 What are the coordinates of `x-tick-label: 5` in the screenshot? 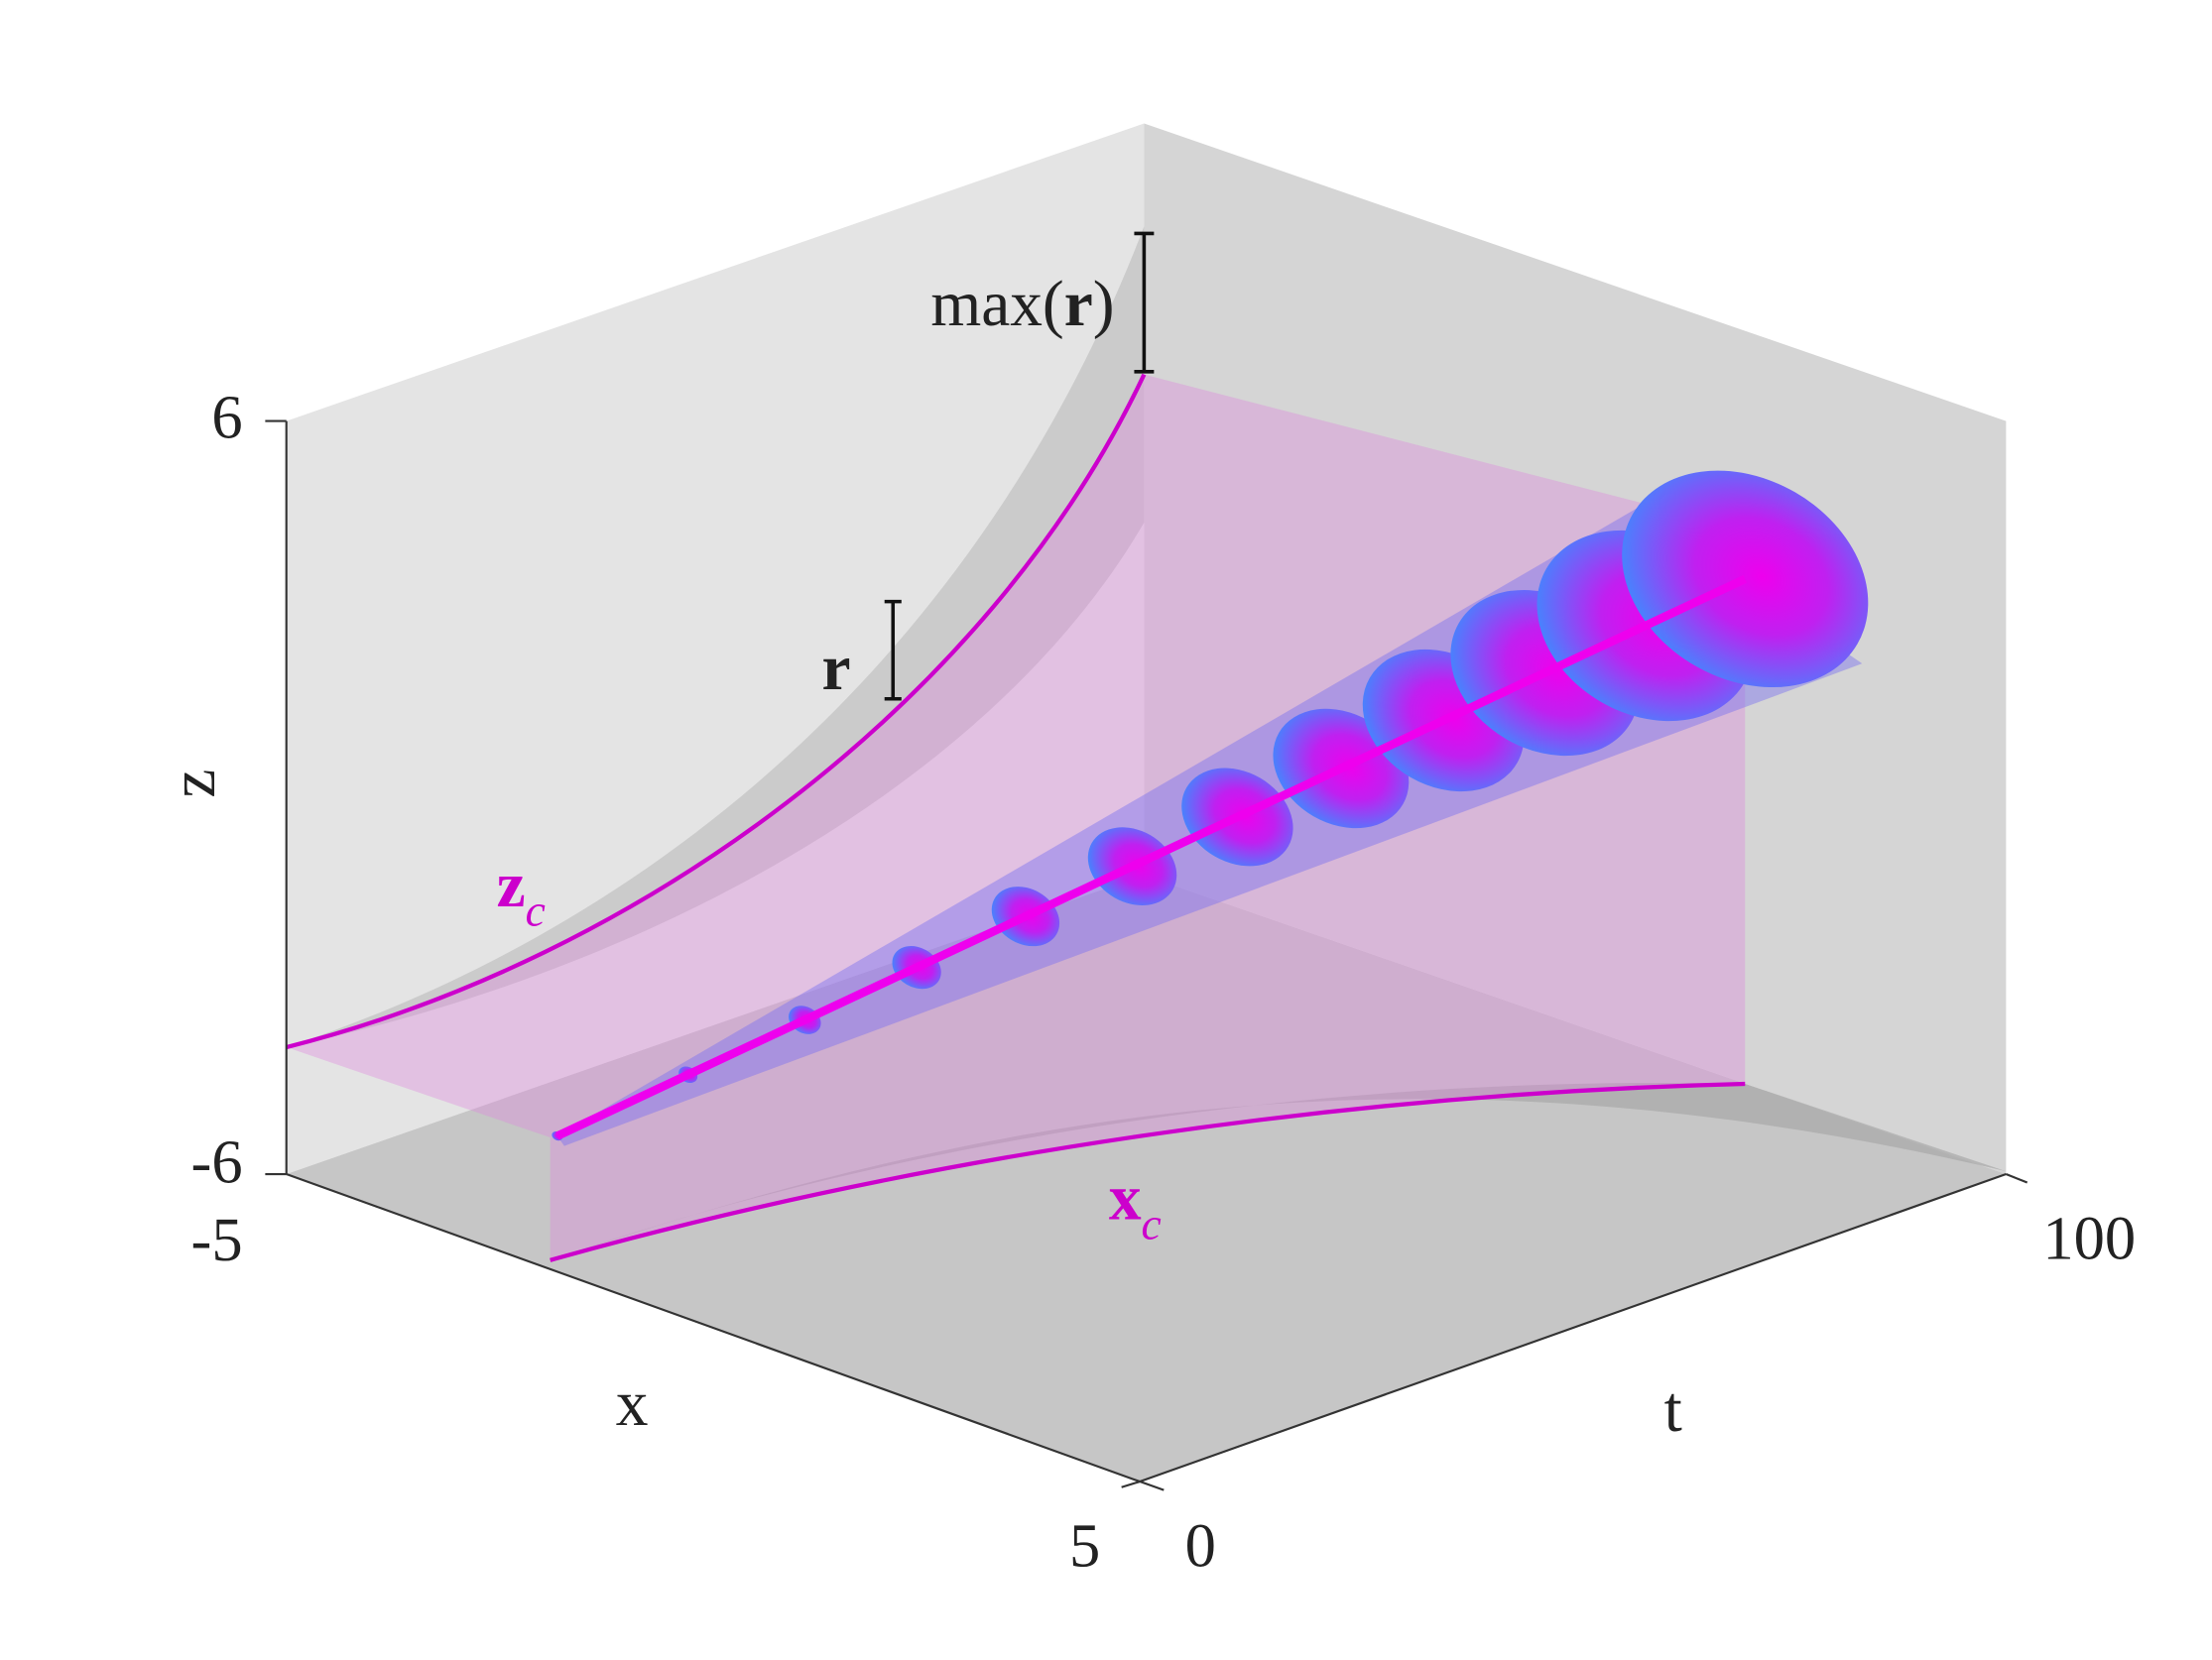 It's located at (1084, 1545).